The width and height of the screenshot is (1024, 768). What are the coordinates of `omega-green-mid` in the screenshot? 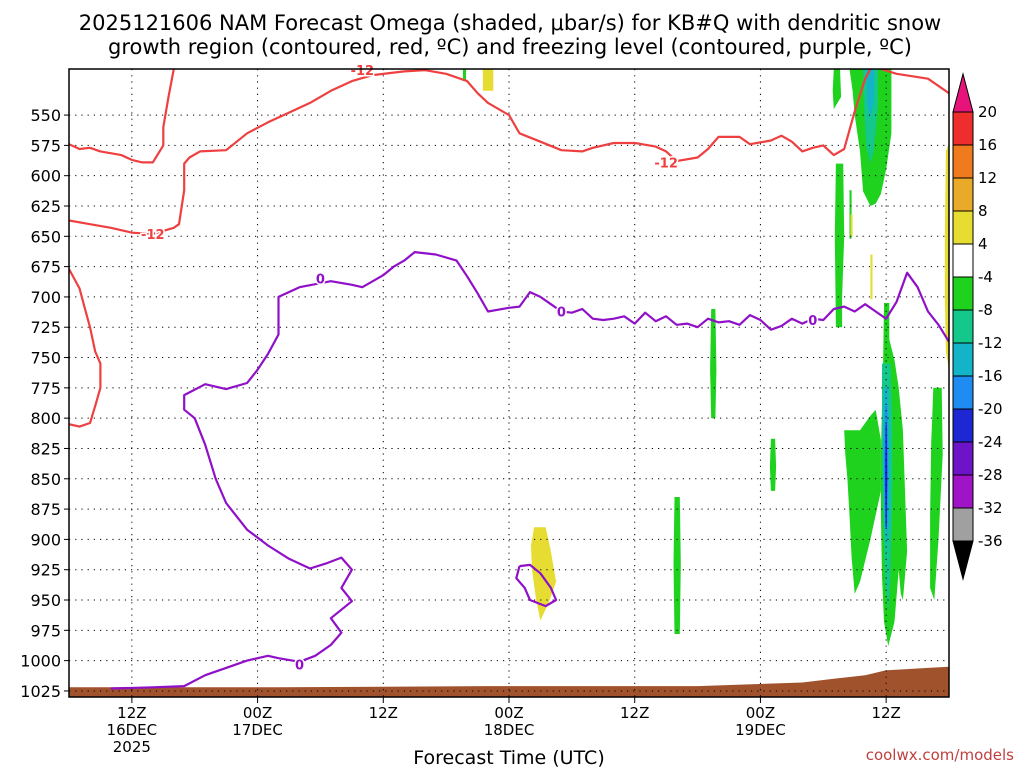 It's located at (862, 501).